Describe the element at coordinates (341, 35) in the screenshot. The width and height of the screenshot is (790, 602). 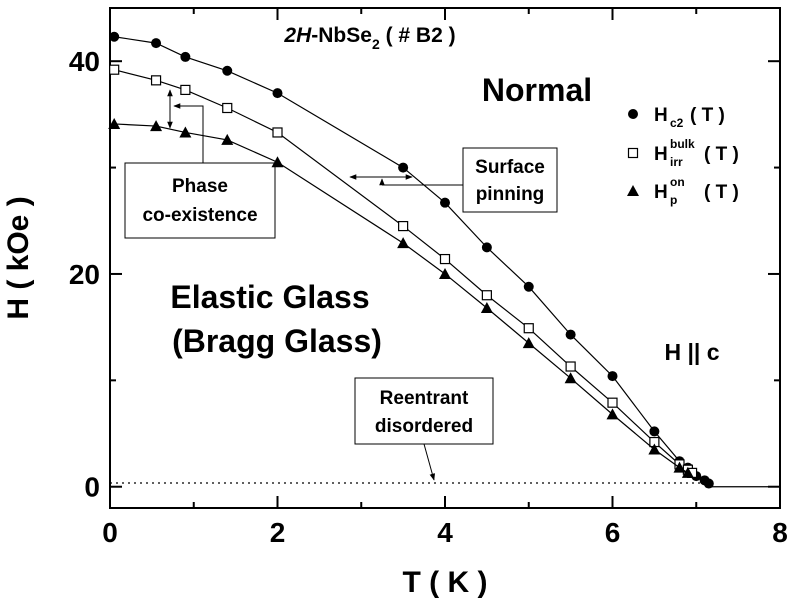
I see `title-part: -NbSe` at that location.